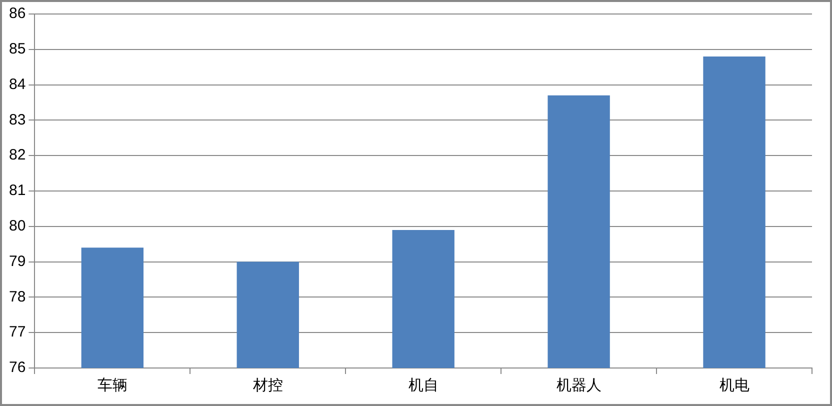  What do you see at coordinates (17, 191) in the screenshot?
I see `y-tick-label: 81` at bounding box center [17, 191].